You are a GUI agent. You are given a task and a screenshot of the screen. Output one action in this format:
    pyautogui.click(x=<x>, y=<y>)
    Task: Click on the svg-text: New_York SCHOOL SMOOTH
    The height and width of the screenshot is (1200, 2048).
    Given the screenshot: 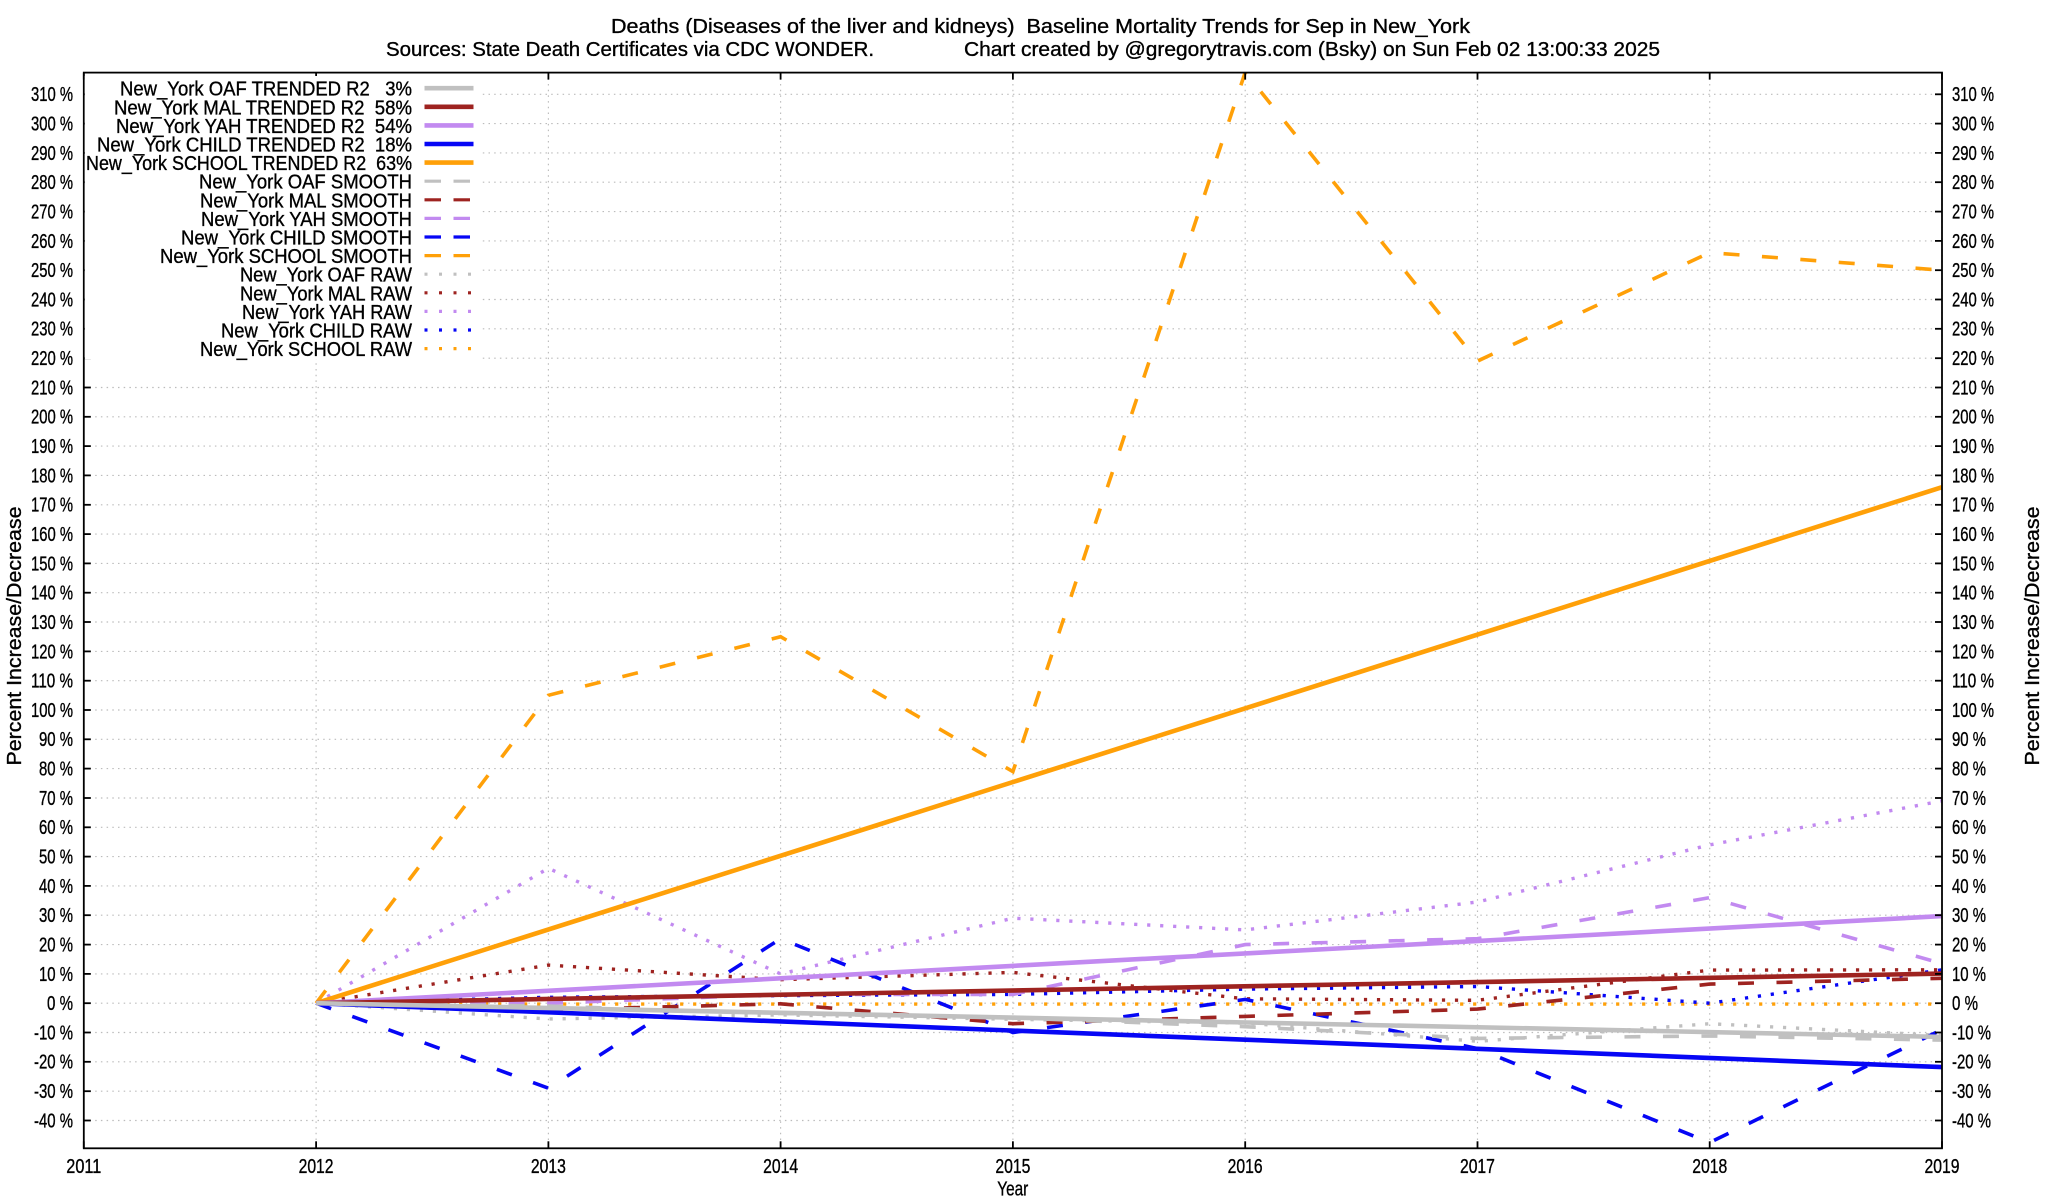 What is the action you would take?
    pyautogui.click(x=286, y=257)
    